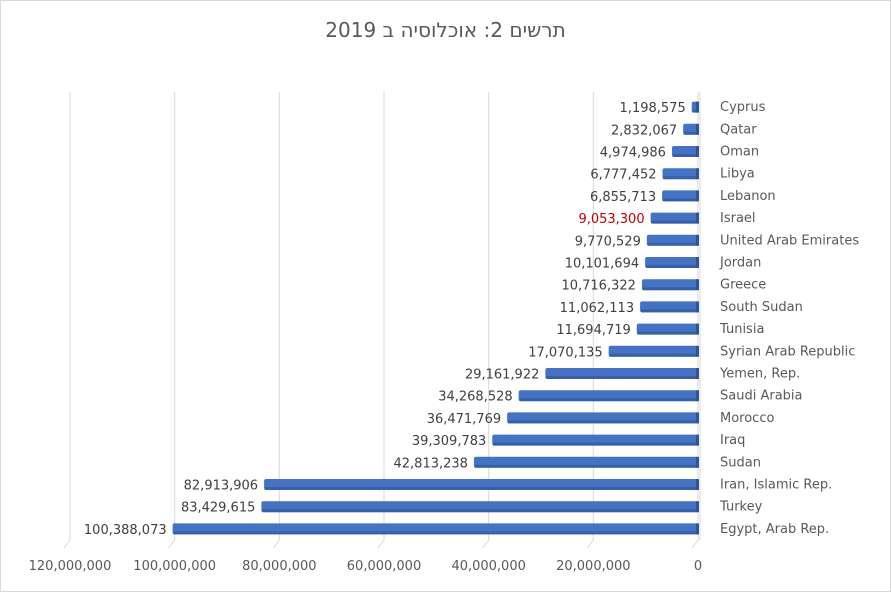 This screenshot has height=592, width=891. Describe the element at coordinates (218, 508) in the screenshot. I see `data-label: 83,429,615` at that location.